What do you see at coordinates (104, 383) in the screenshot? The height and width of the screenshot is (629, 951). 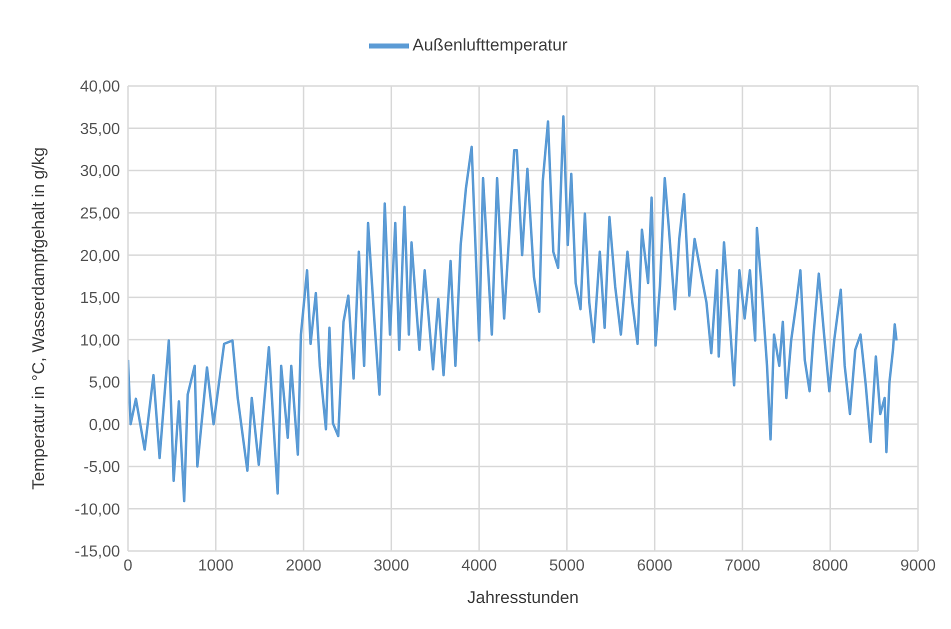 I see `y-tick-label: 5,00` at bounding box center [104, 383].